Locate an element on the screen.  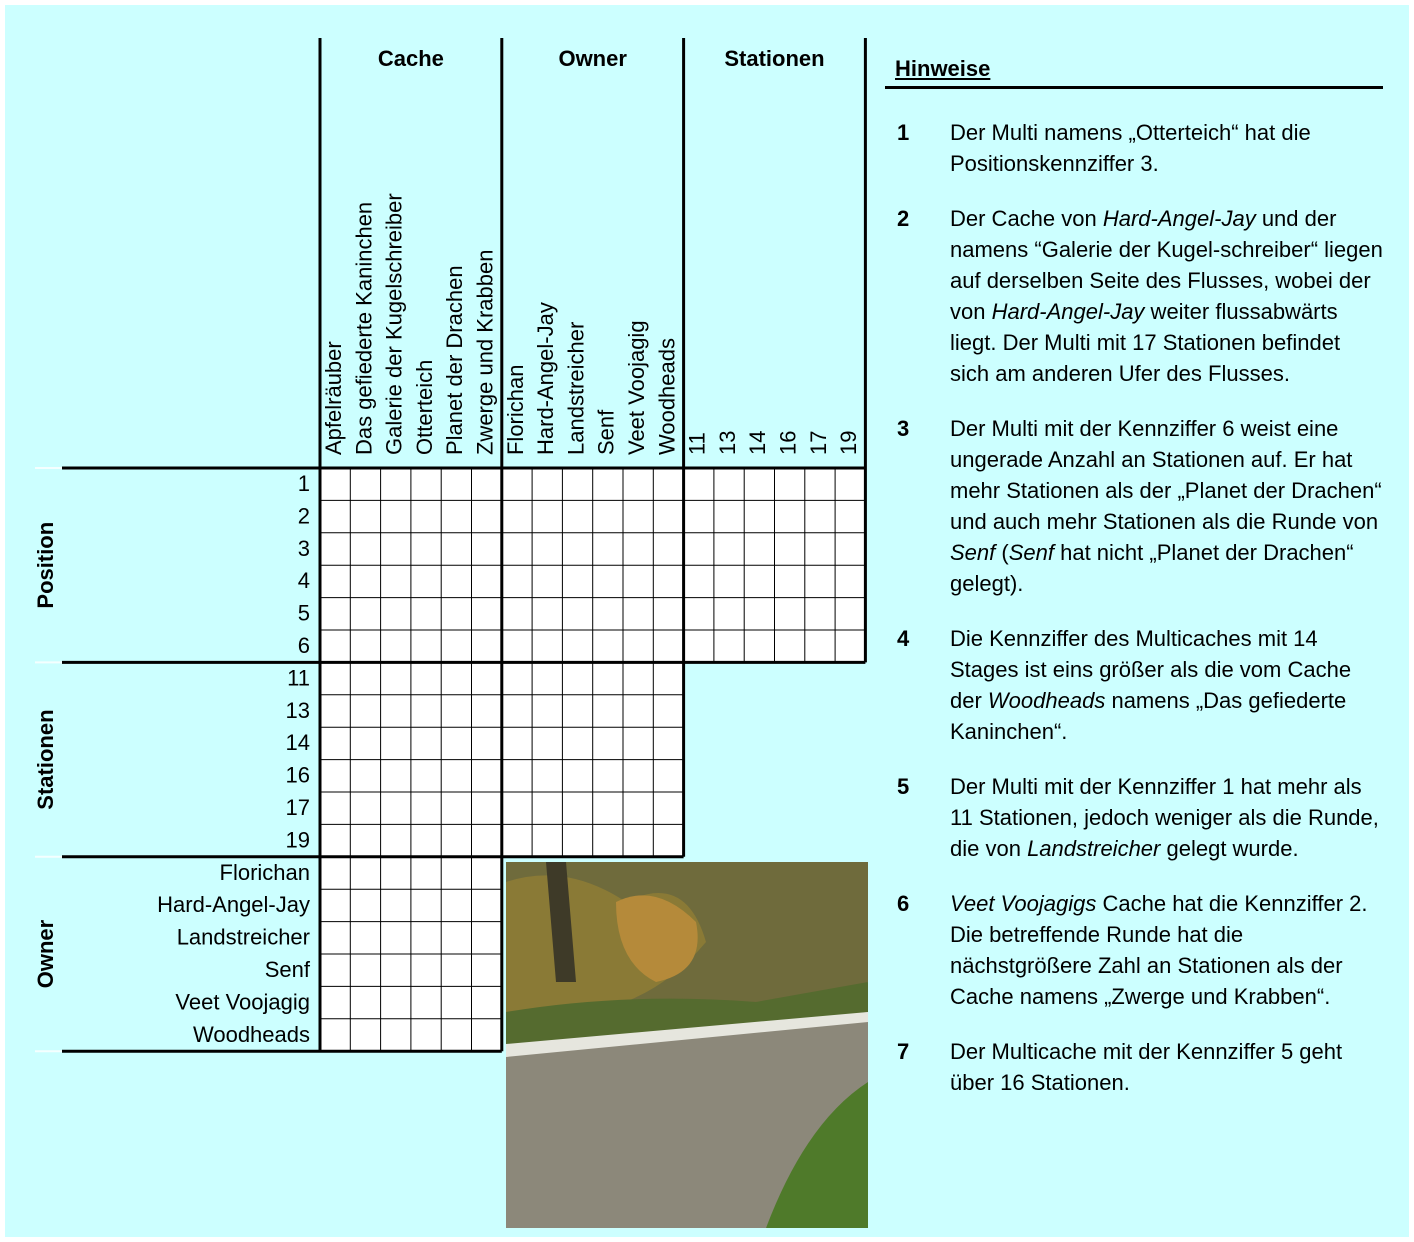
column-label: 11 is located at coordinates (697, 443).